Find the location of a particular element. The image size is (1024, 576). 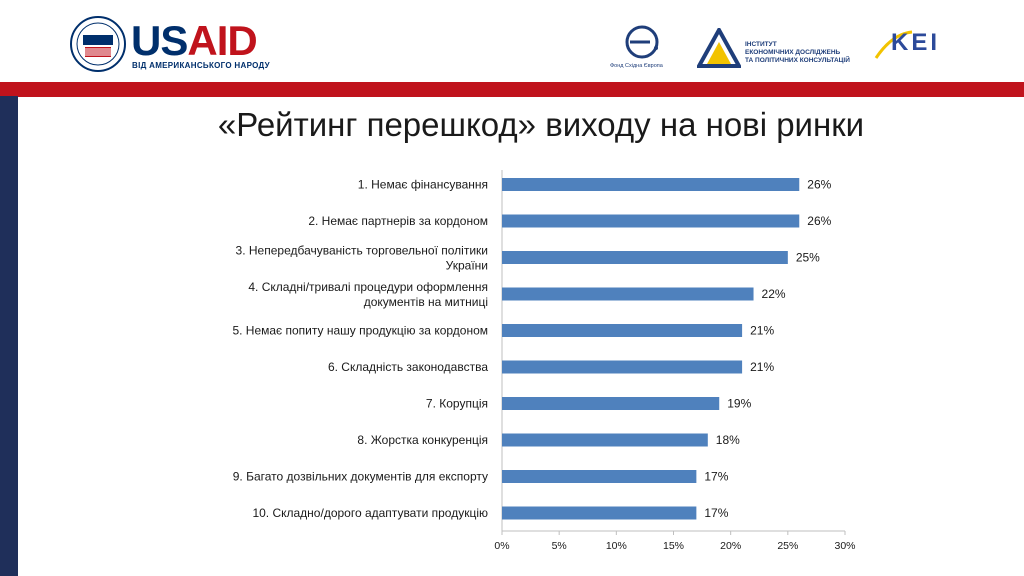

efe-logo-icon is located at coordinates (642, 42).